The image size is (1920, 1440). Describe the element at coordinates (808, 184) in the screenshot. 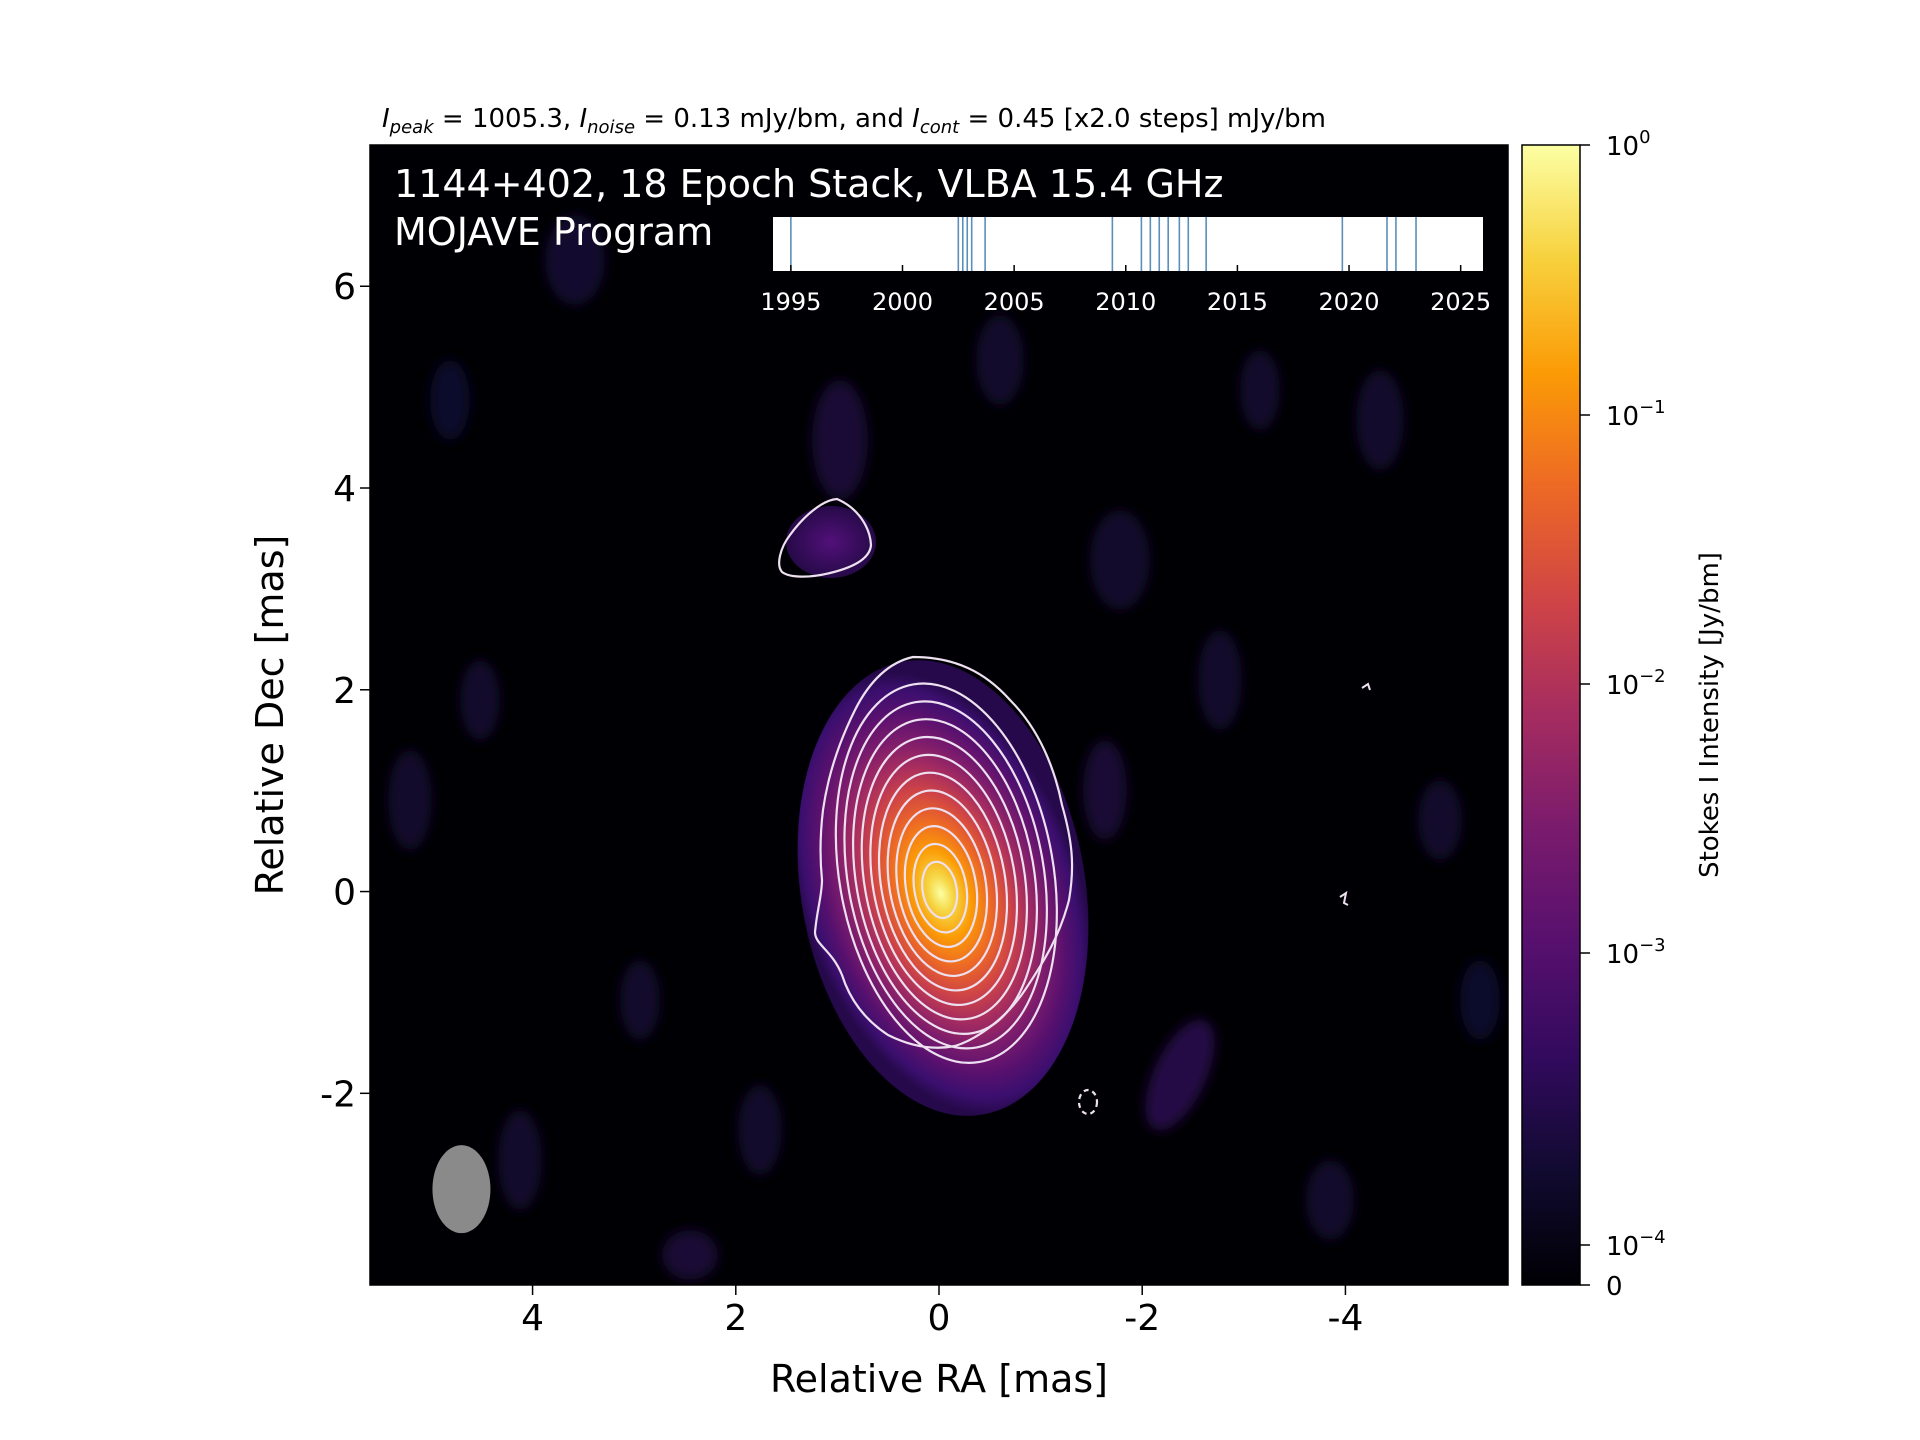

I see `plot-title-line1: 1144+402, 18 Epoch Stack, VLBA 15.4 GHz` at that location.